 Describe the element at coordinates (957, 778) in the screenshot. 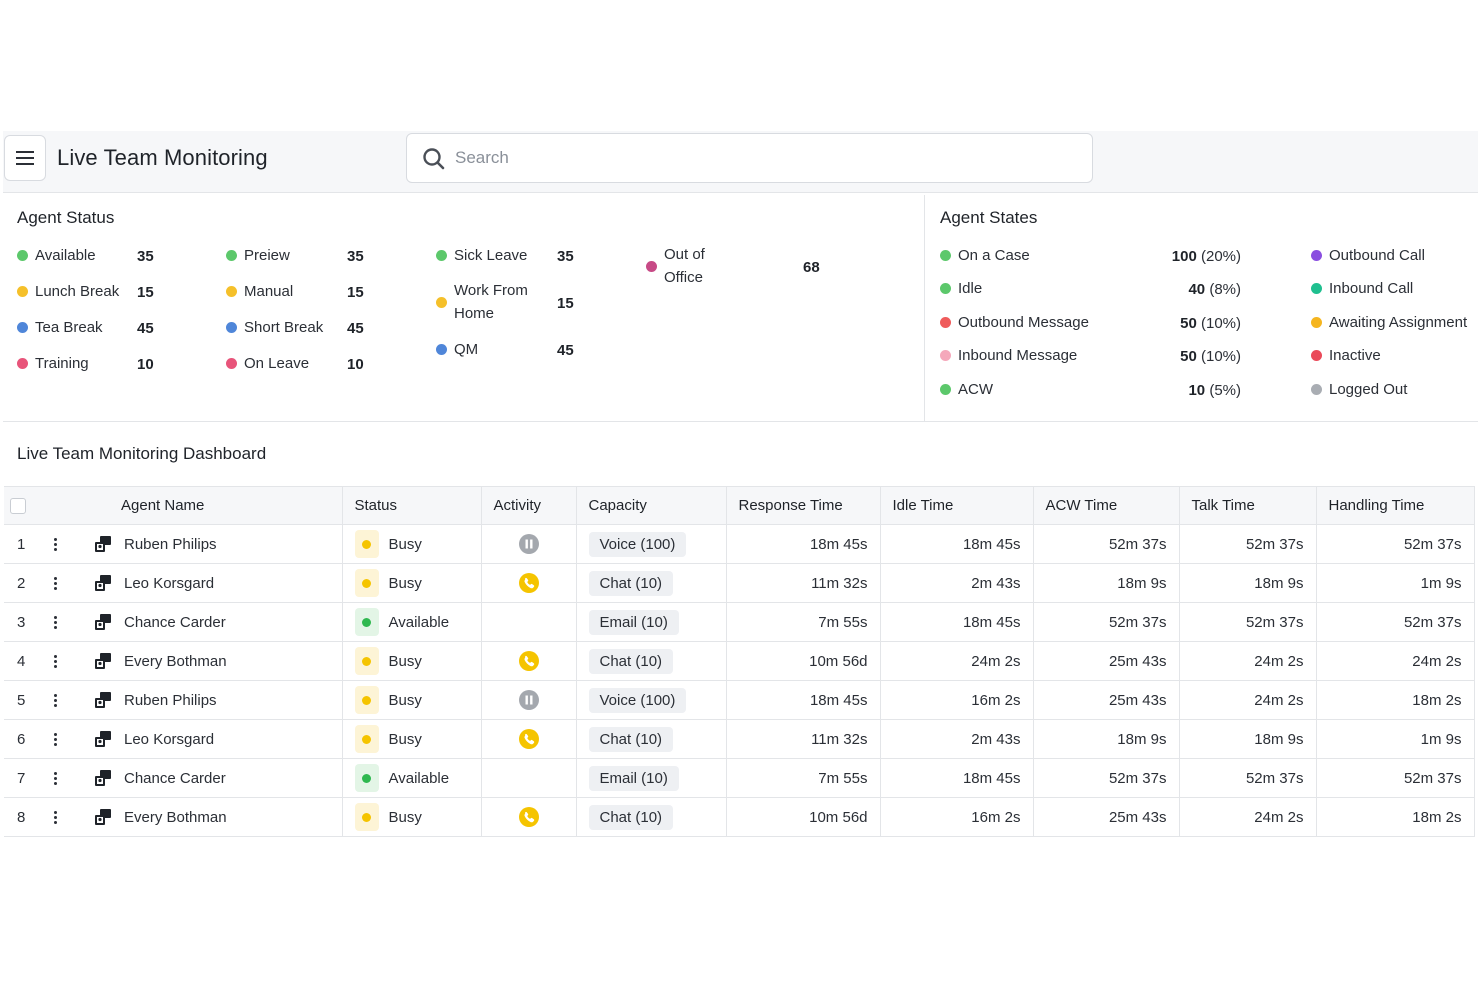

I see `idle-time-cell: 18m 45s` at that location.